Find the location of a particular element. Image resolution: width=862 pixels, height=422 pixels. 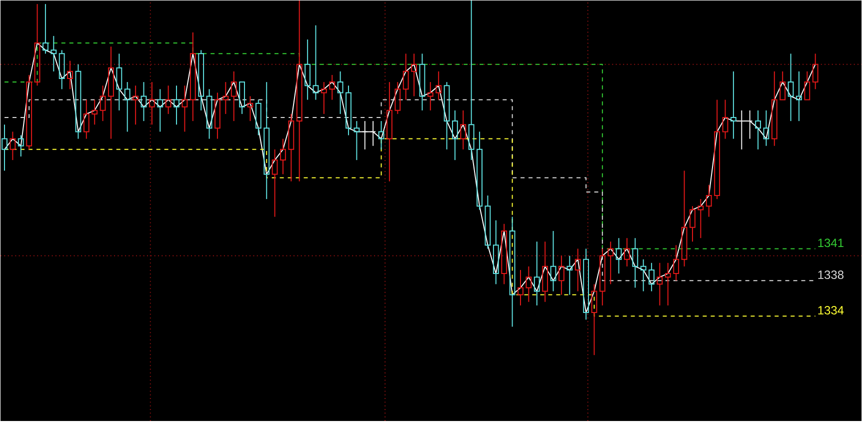

annotation: 1338 is located at coordinates (831, 275).